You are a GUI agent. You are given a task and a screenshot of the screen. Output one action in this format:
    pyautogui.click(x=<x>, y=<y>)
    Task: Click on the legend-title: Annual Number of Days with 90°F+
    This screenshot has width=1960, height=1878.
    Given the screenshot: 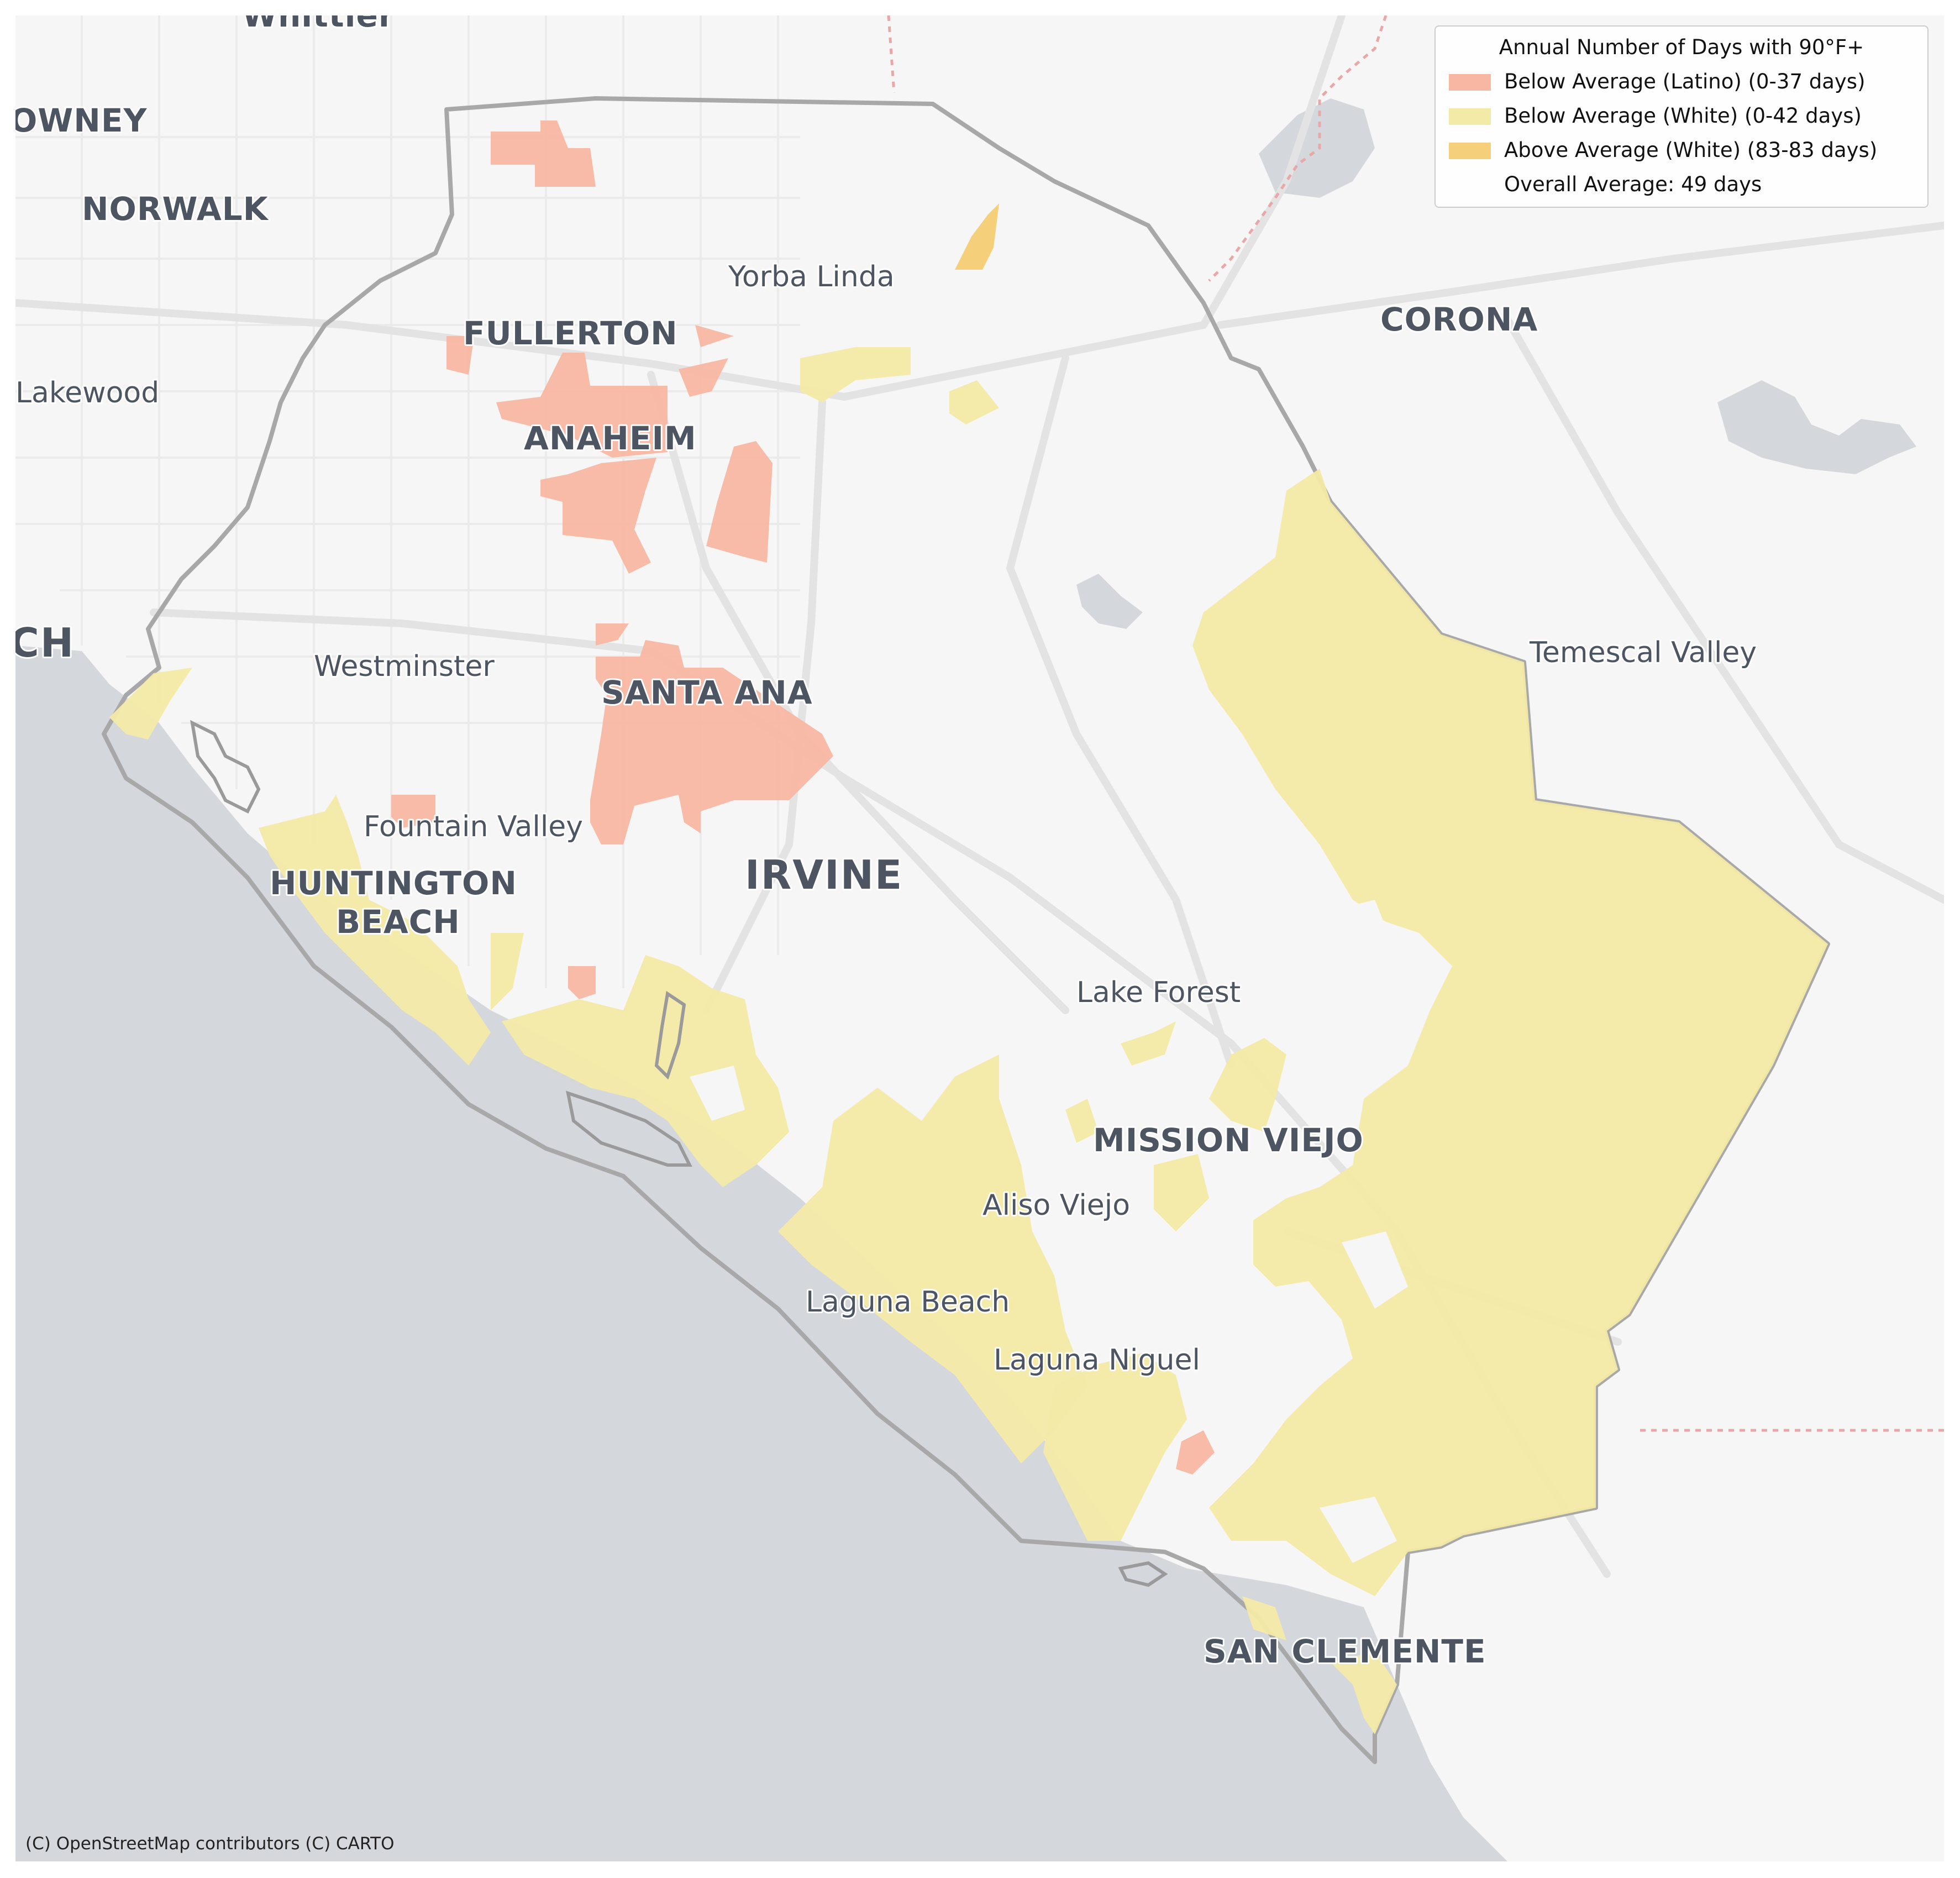 What is the action you would take?
    pyautogui.click(x=1682, y=47)
    